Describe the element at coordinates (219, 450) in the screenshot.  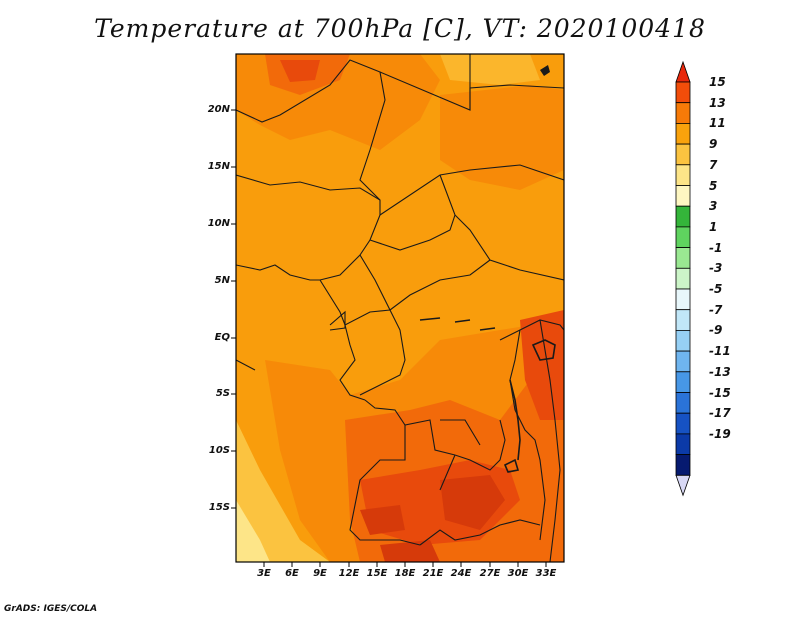
I see `lat-label-10s: 10S` at that location.